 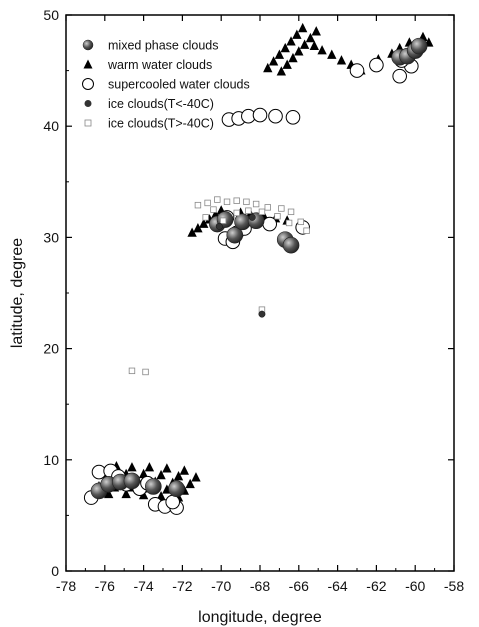 What do you see at coordinates (51, 15) in the screenshot?
I see `y-tick-label: 50` at bounding box center [51, 15].